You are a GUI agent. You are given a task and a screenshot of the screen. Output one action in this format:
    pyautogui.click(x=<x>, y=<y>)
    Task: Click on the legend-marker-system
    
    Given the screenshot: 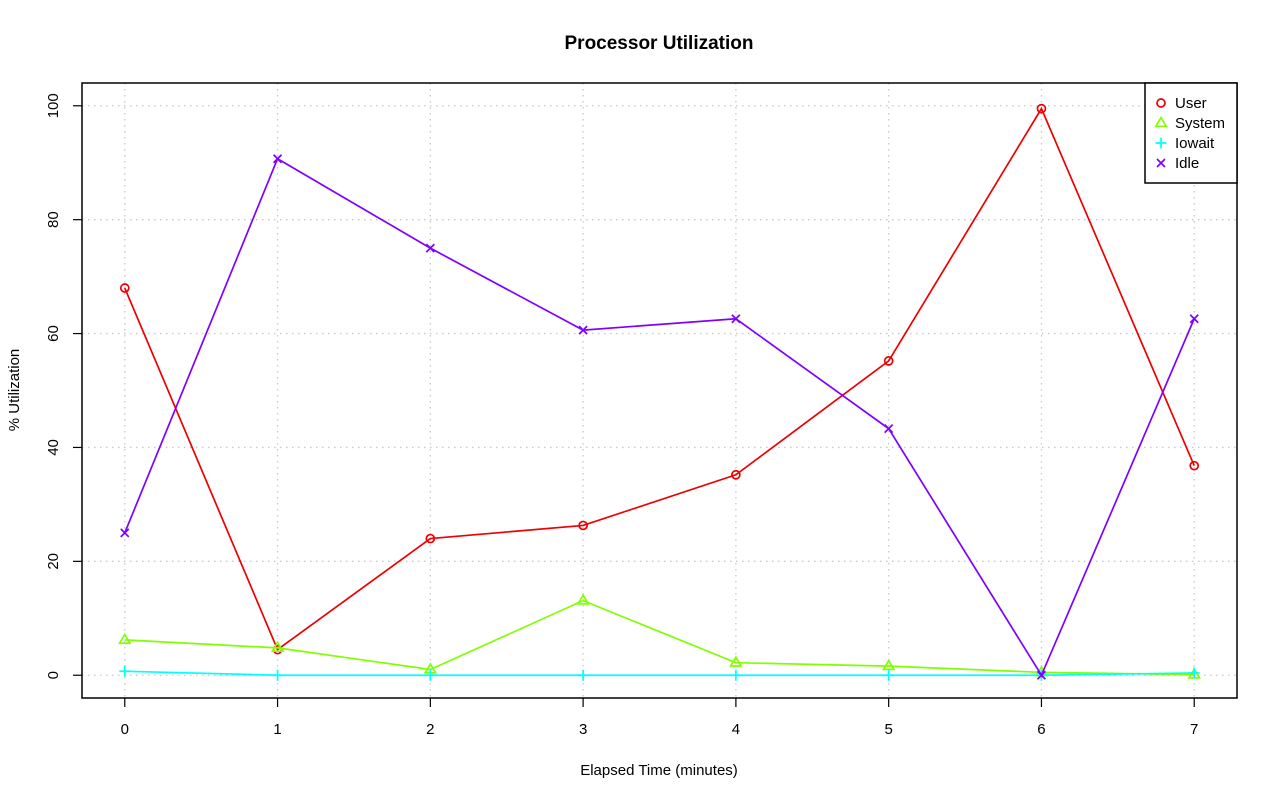 What is the action you would take?
    pyautogui.click(x=1161, y=121)
    